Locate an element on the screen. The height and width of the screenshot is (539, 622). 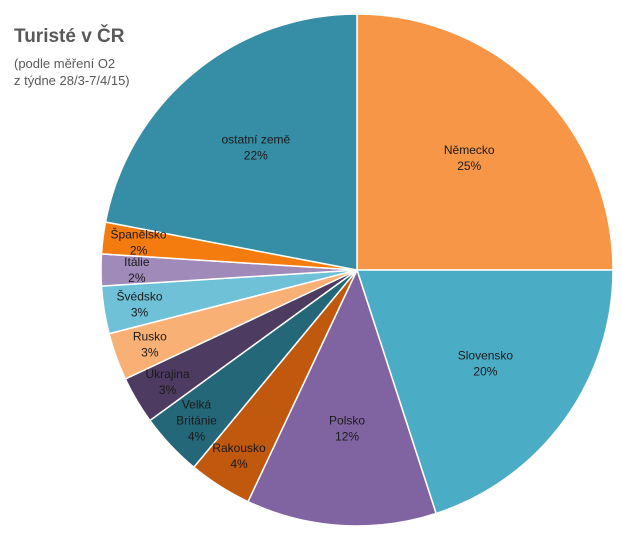
slice-label-4: Velká Británie 4% is located at coordinates (196, 421).